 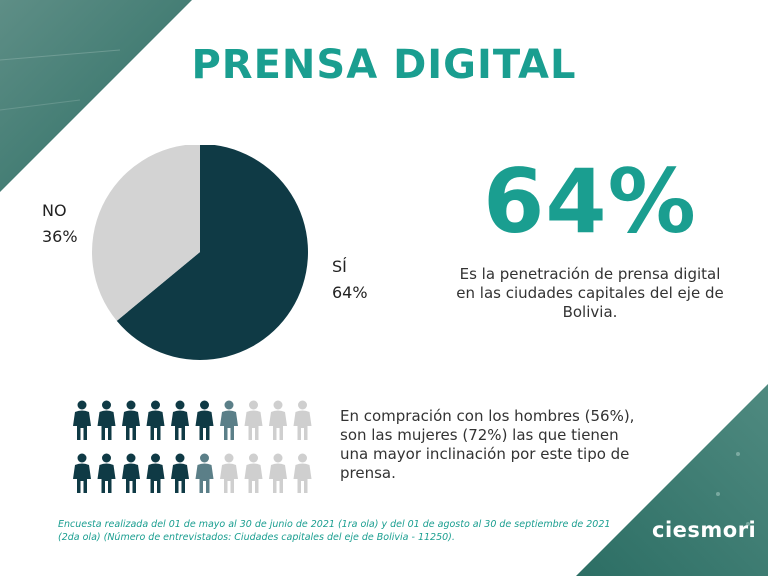 What do you see at coordinates (60, 236) in the screenshot?
I see `pie-label-no-value: 36%` at bounding box center [60, 236].